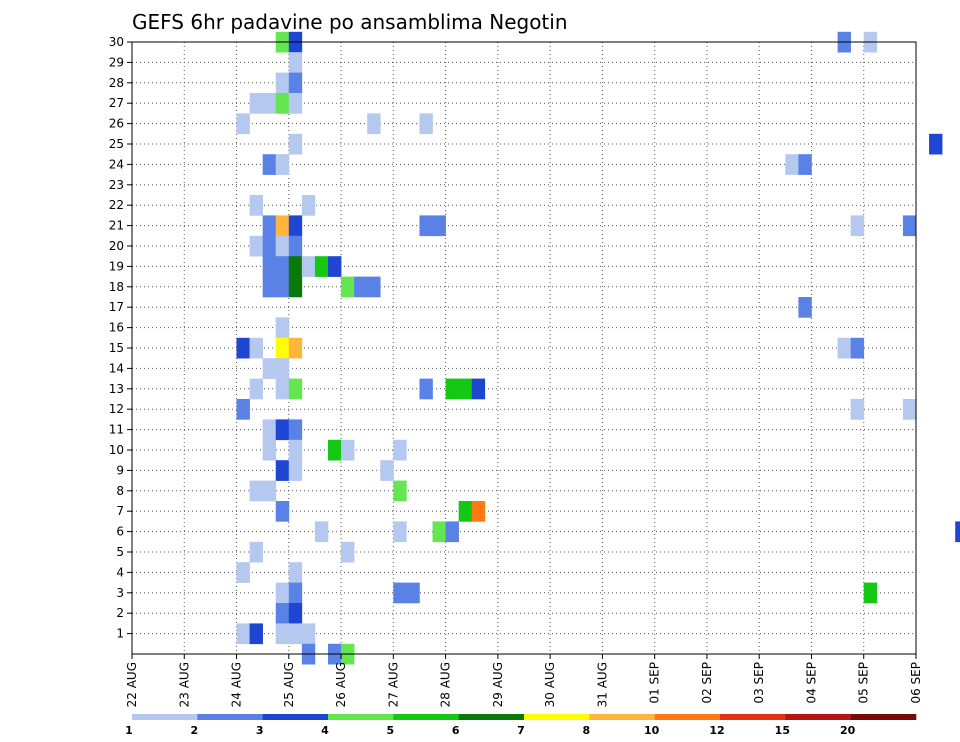 This screenshot has width=960, height=742. Describe the element at coordinates (116, 389) in the screenshot. I see `y-tick-label: 13` at that location.